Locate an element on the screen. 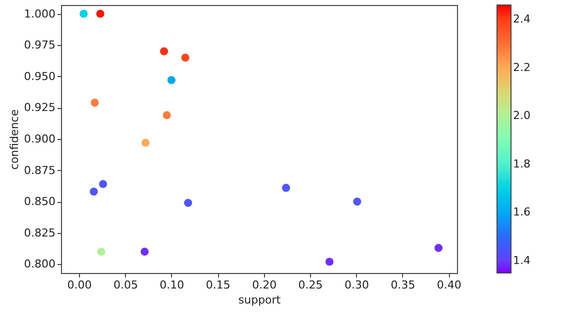 This screenshot has width=570, height=332. y-tick-label: 1.000 is located at coordinates (40, 13).